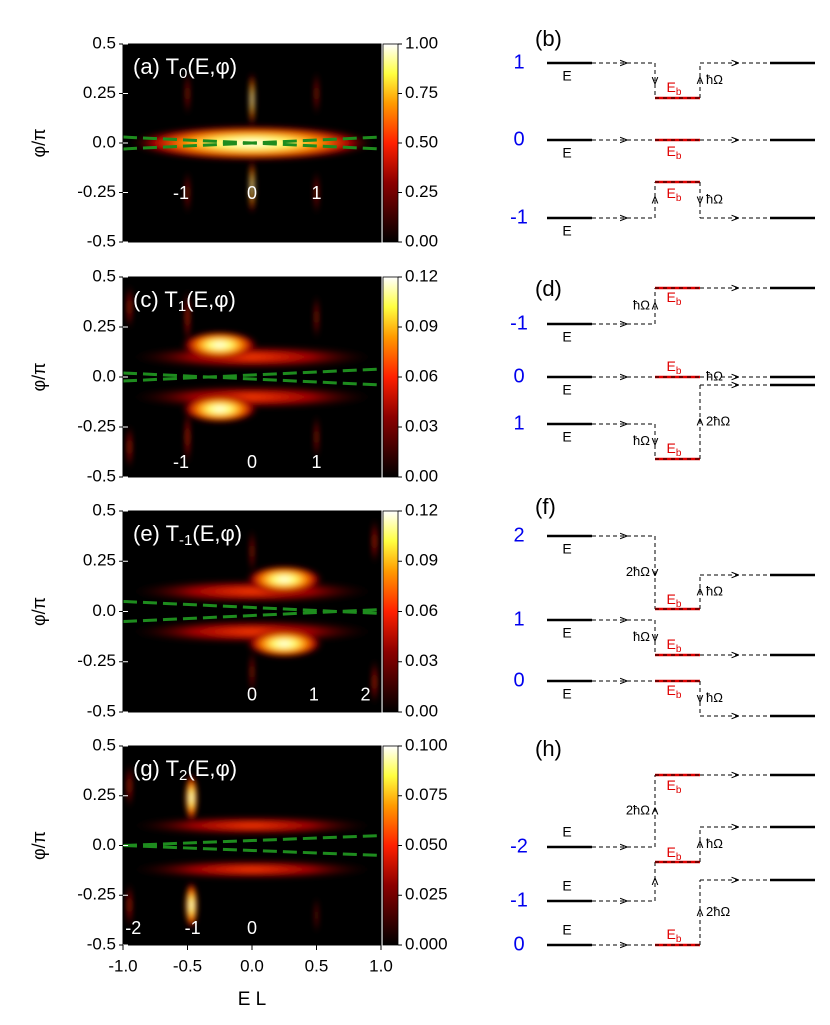 Image resolution: width=830 pixels, height=1025 pixels. Describe the element at coordinates (317, 965) in the screenshot. I see `x-tick-label: 0.5` at that location.